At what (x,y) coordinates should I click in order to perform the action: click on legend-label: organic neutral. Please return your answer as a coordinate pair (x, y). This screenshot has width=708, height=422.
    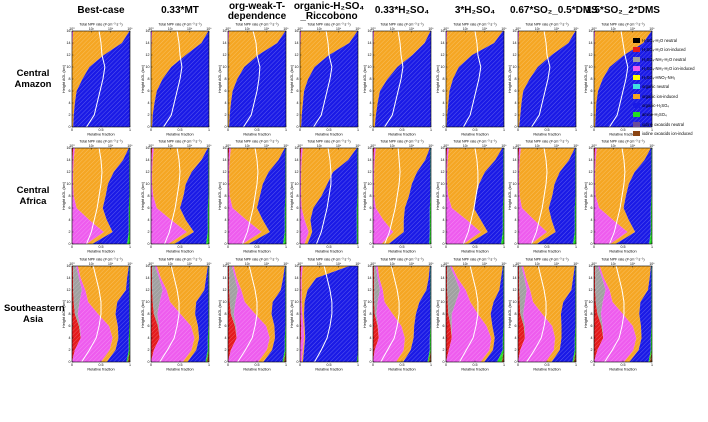
    Looking at the image, I should click on (656, 87).